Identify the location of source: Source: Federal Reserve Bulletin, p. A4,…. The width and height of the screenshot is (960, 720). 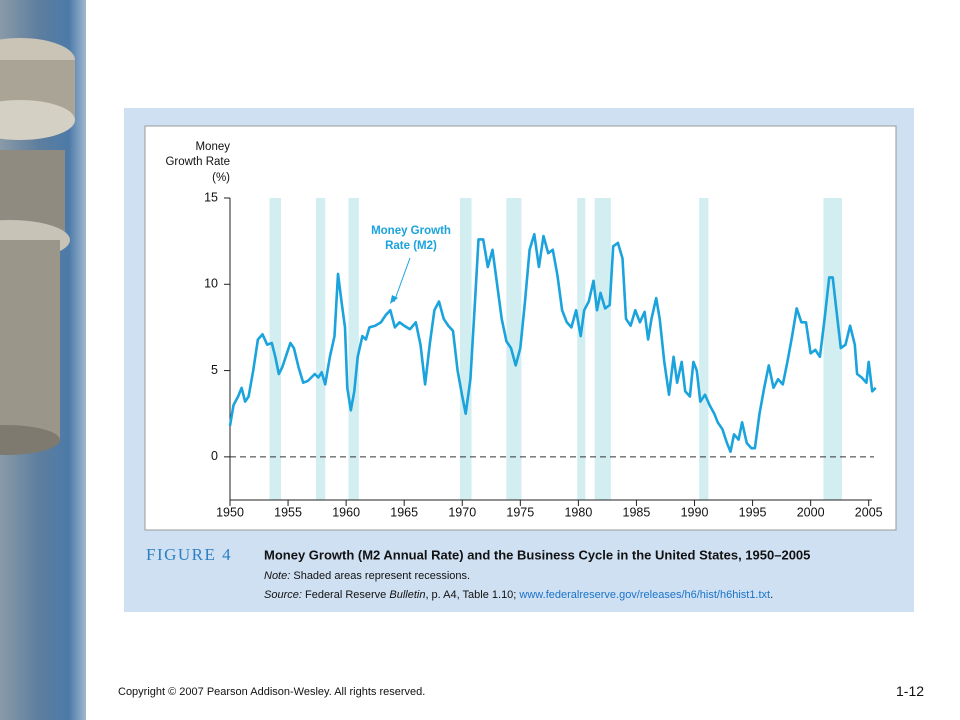
(518, 595).